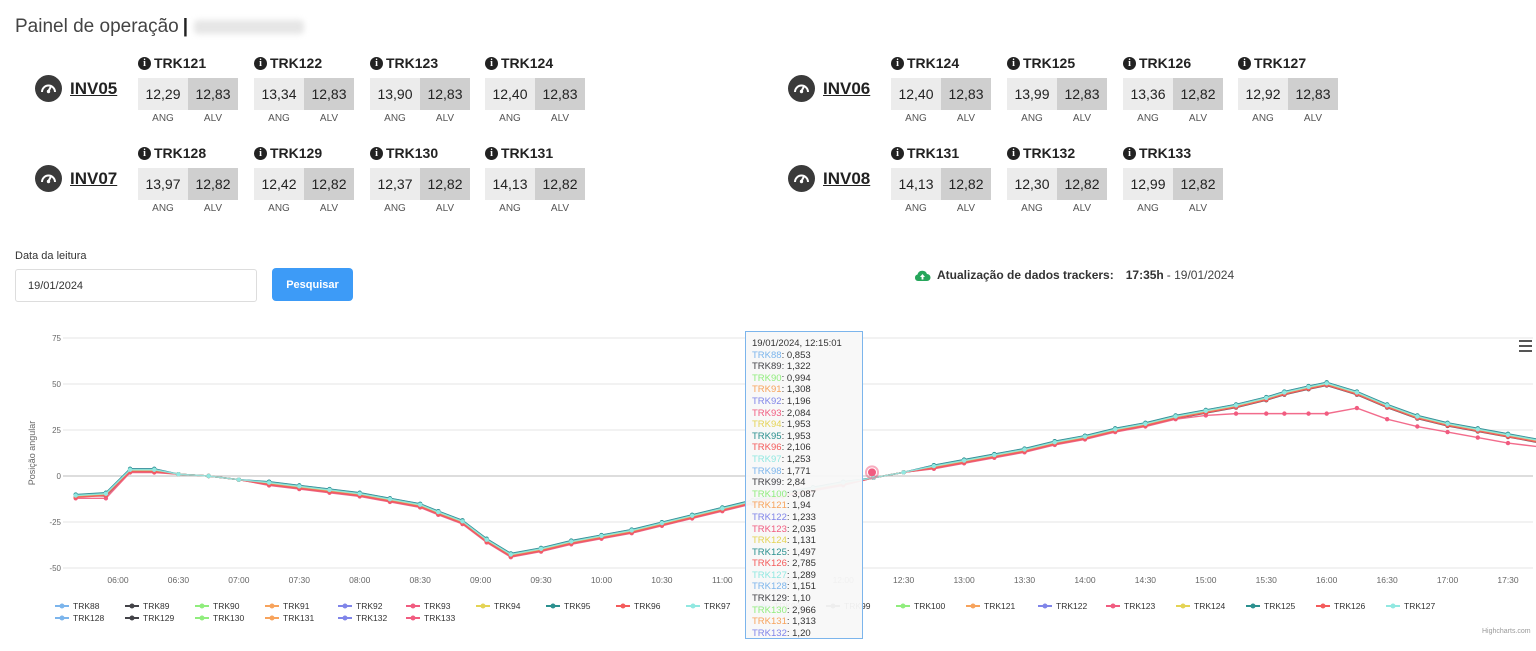 This screenshot has height=651, width=1536. Describe the element at coordinates (371, 618) in the screenshot. I see `legend-item: TRK132` at that location.